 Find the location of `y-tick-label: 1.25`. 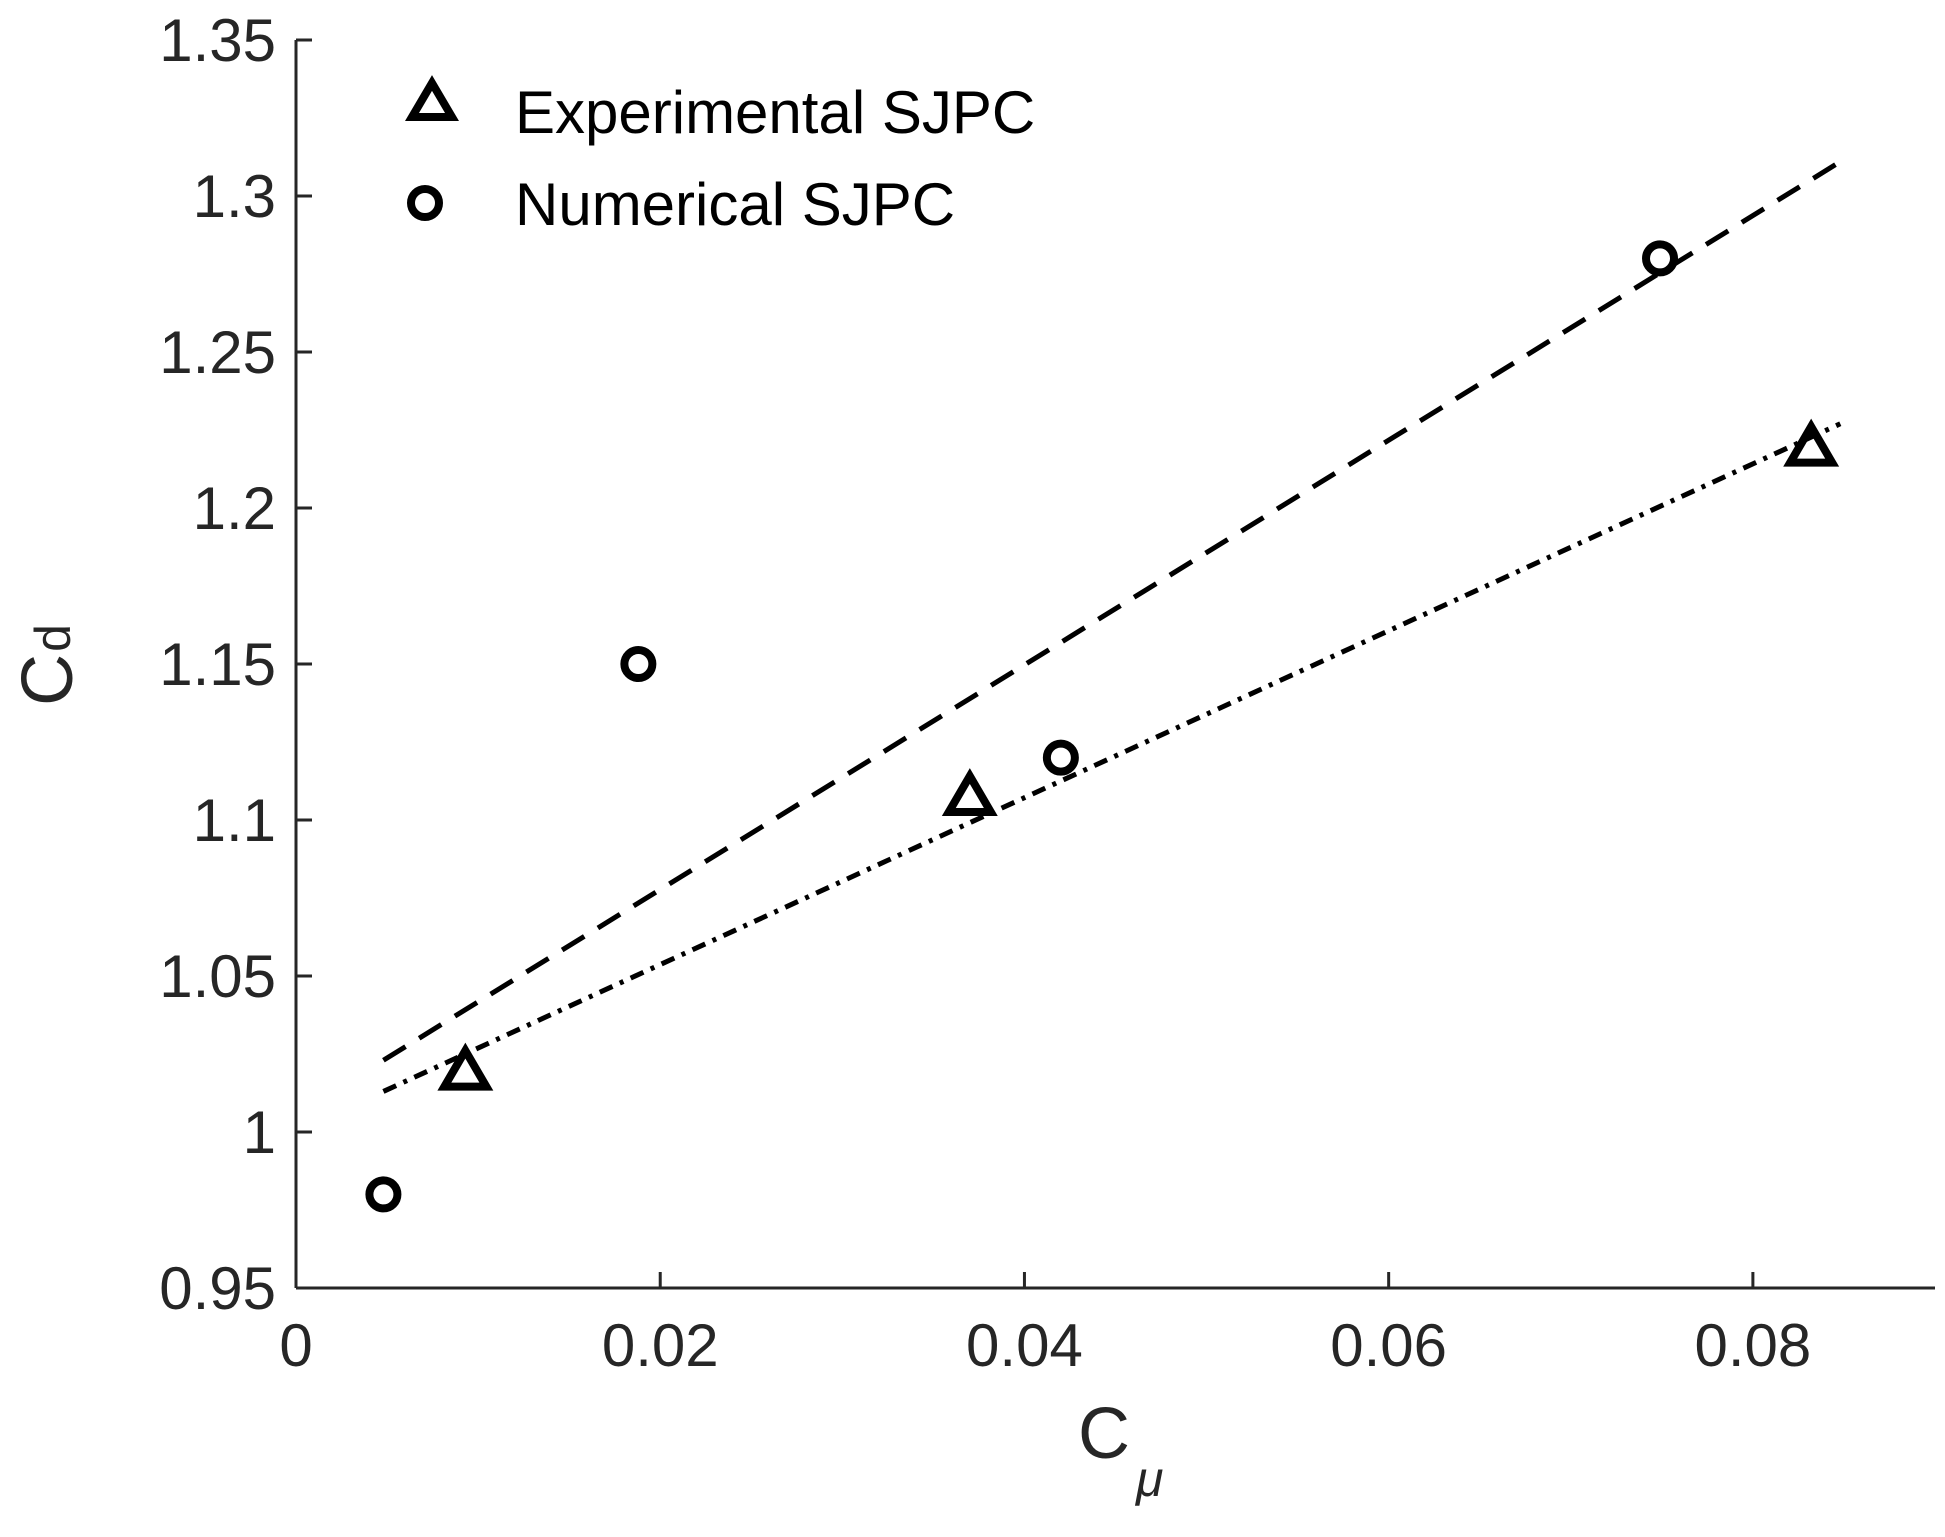

y-tick-label: 1.25 is located at coordinates (217, 352).